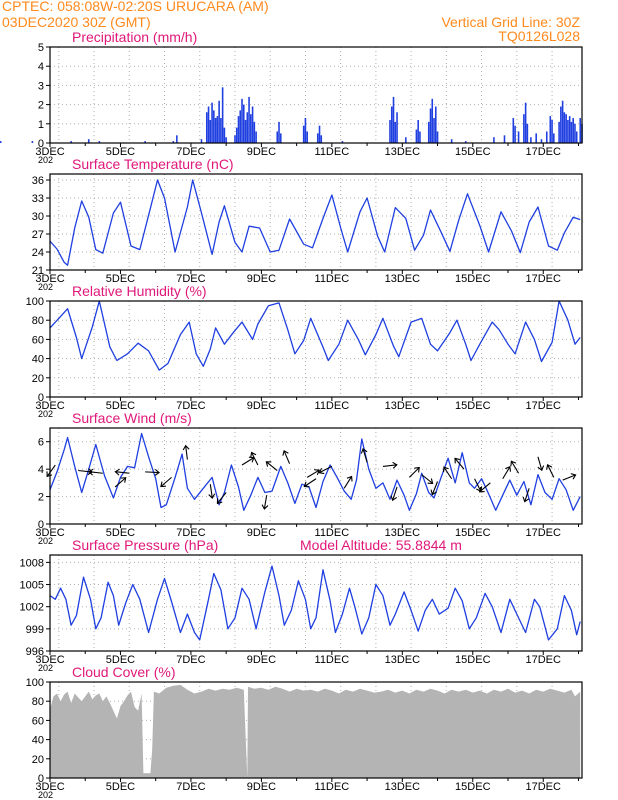  What do you see at coordinates (35, 302) in the screenshot?
I see `y-tick-label: 100` at bounding box center [35, 302].